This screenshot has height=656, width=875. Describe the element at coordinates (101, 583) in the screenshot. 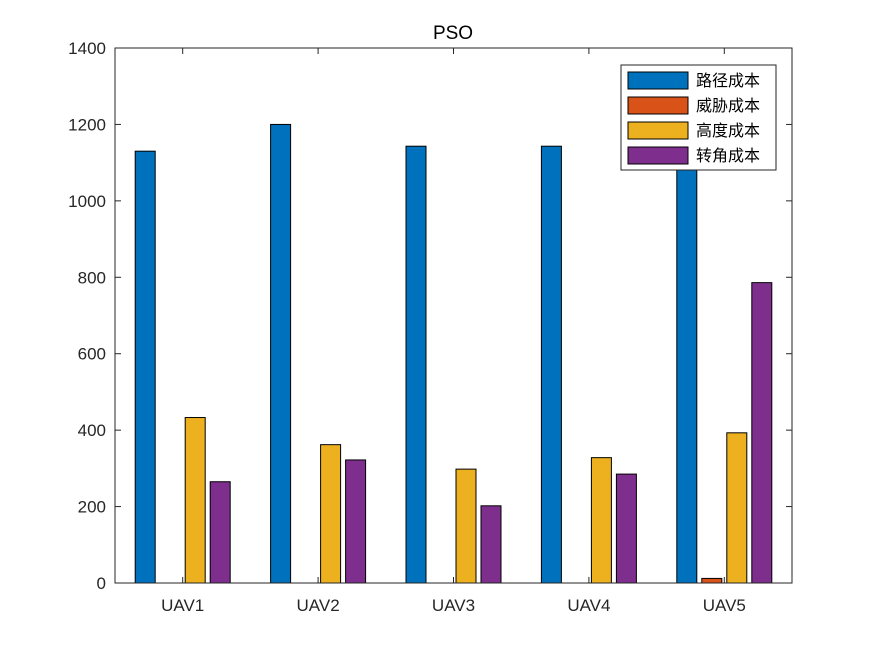

I see `y-tick-label: 0` at that location.